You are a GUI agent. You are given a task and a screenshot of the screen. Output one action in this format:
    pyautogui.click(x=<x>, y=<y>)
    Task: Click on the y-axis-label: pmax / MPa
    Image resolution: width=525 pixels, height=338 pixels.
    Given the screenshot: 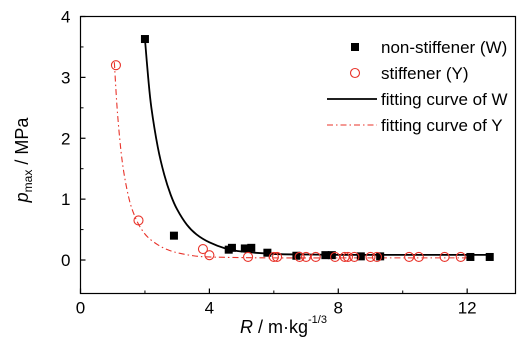 What is the action you would take?
    pyautogui.click(x=23, y=160)
    